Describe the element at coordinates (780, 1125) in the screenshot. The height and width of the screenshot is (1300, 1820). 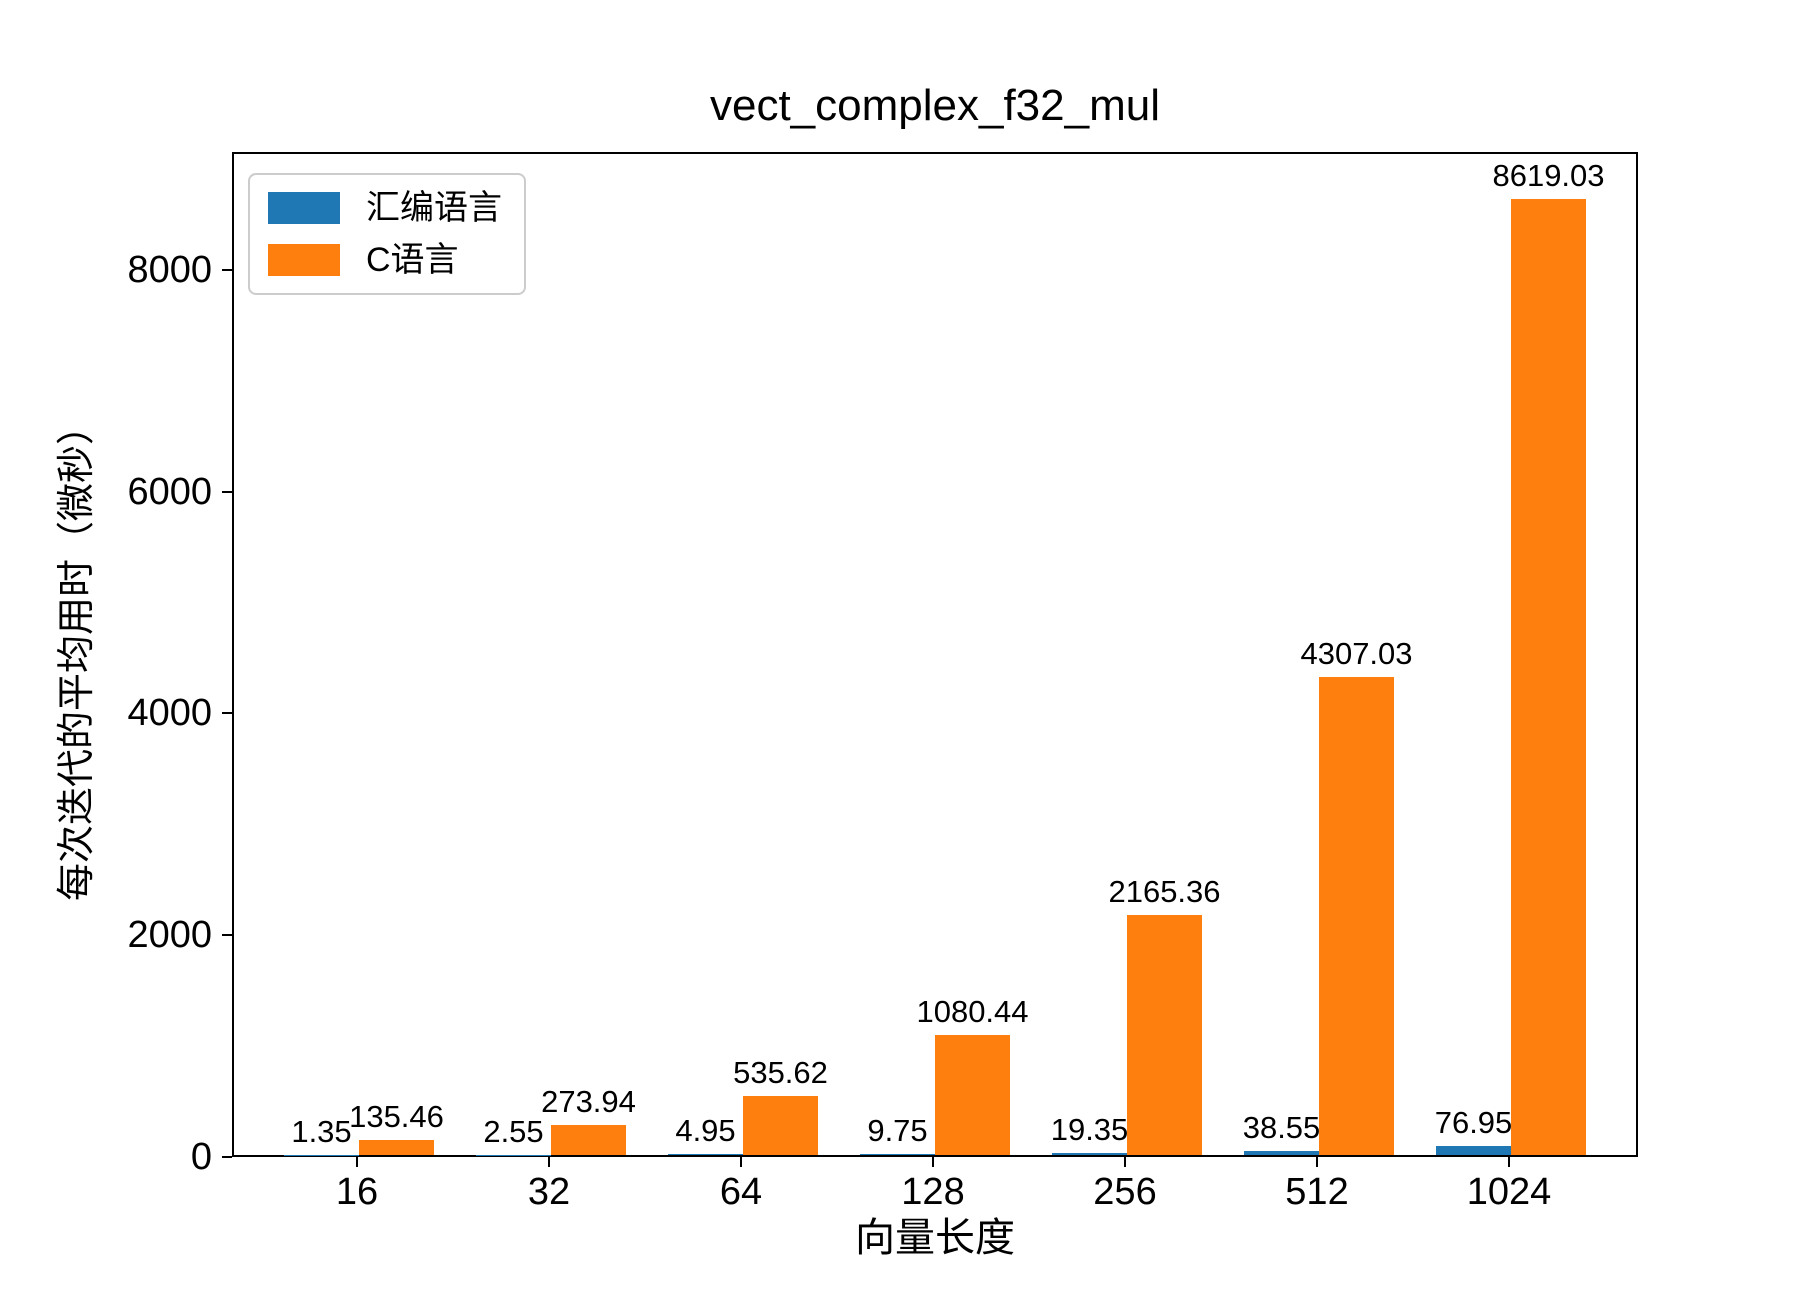
I see `bar-C语言-64` at that location.